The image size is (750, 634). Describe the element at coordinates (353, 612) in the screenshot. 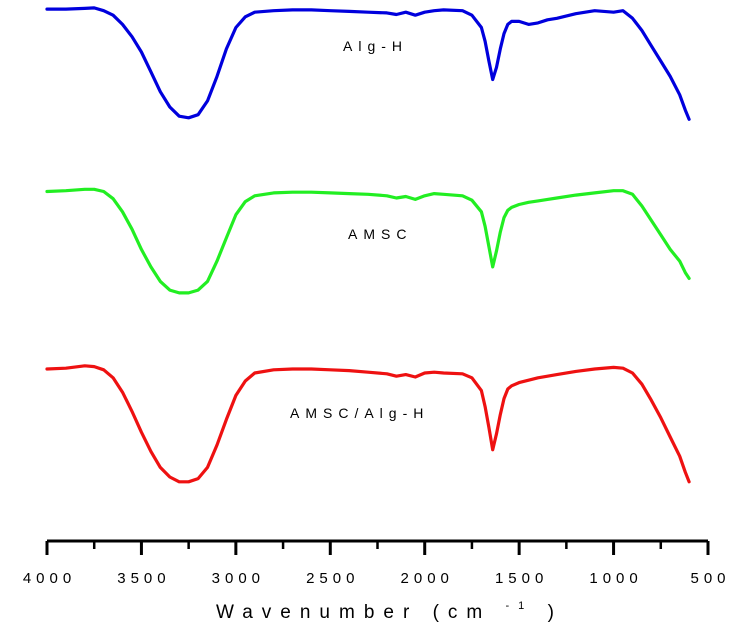

I see `x-axis-title-main: Wavenumber (cm` at that location.